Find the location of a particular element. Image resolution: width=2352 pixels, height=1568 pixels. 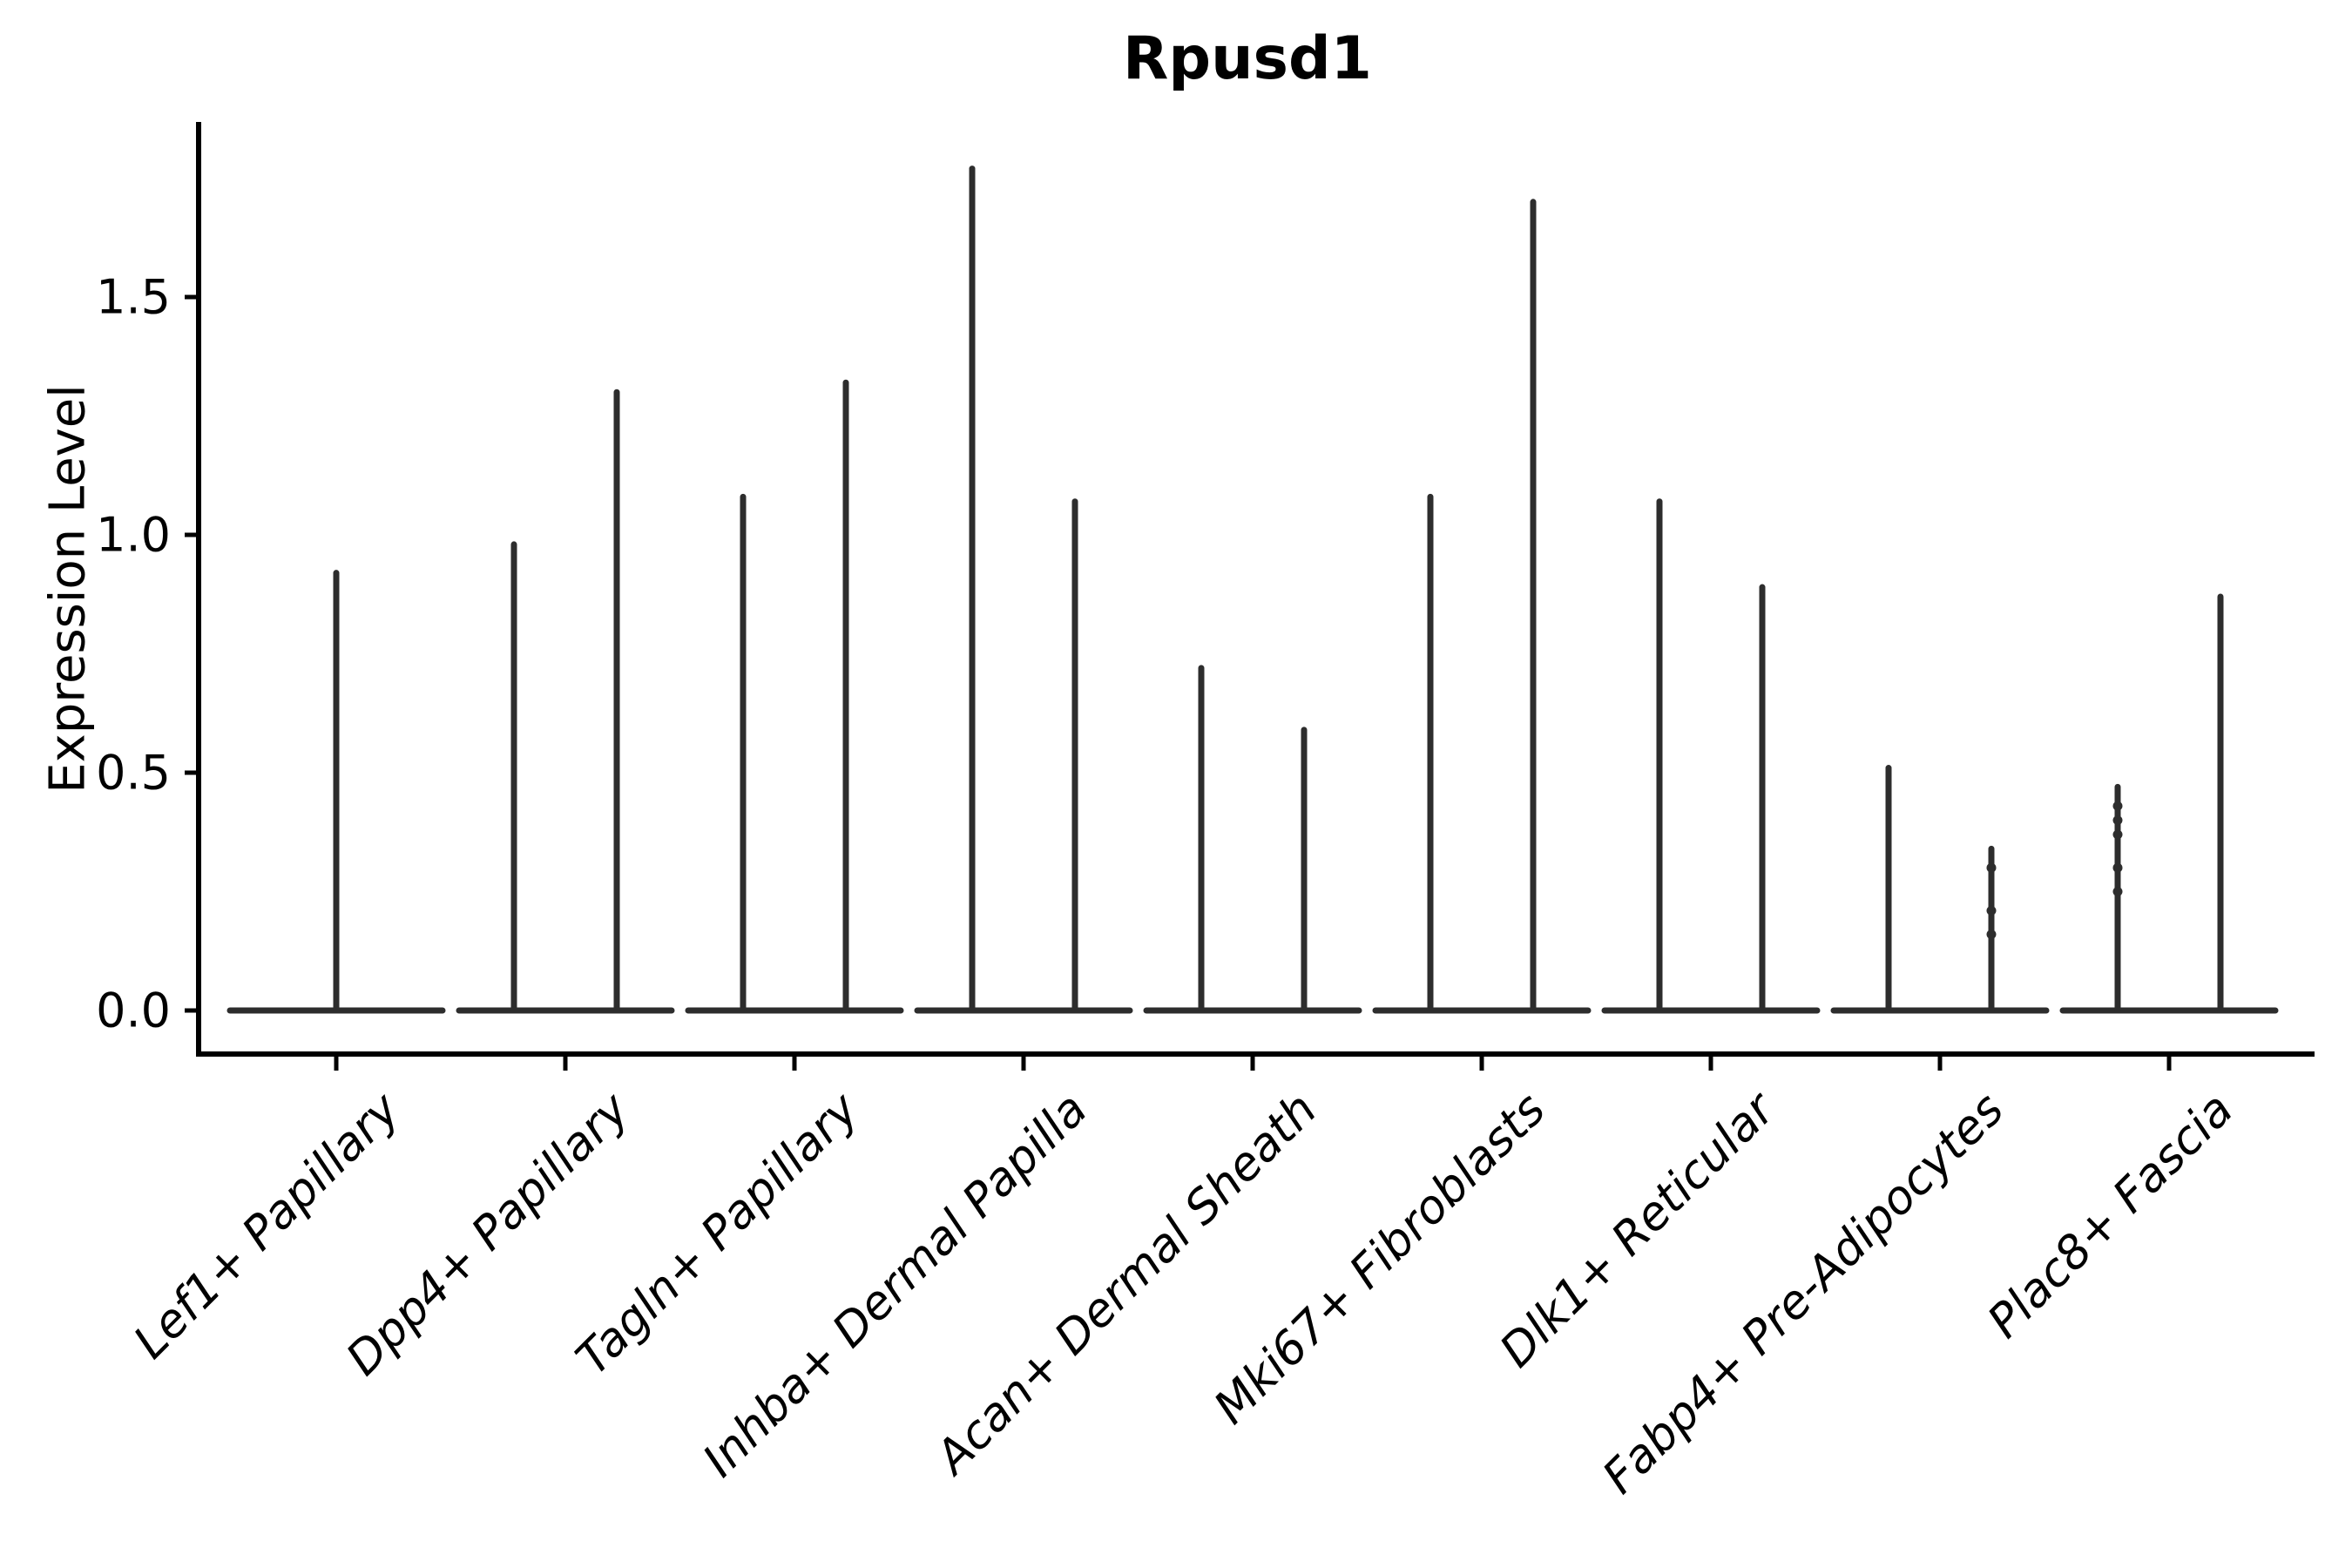

y-axis-label: Expression Level is located at coordinates (68, 589).